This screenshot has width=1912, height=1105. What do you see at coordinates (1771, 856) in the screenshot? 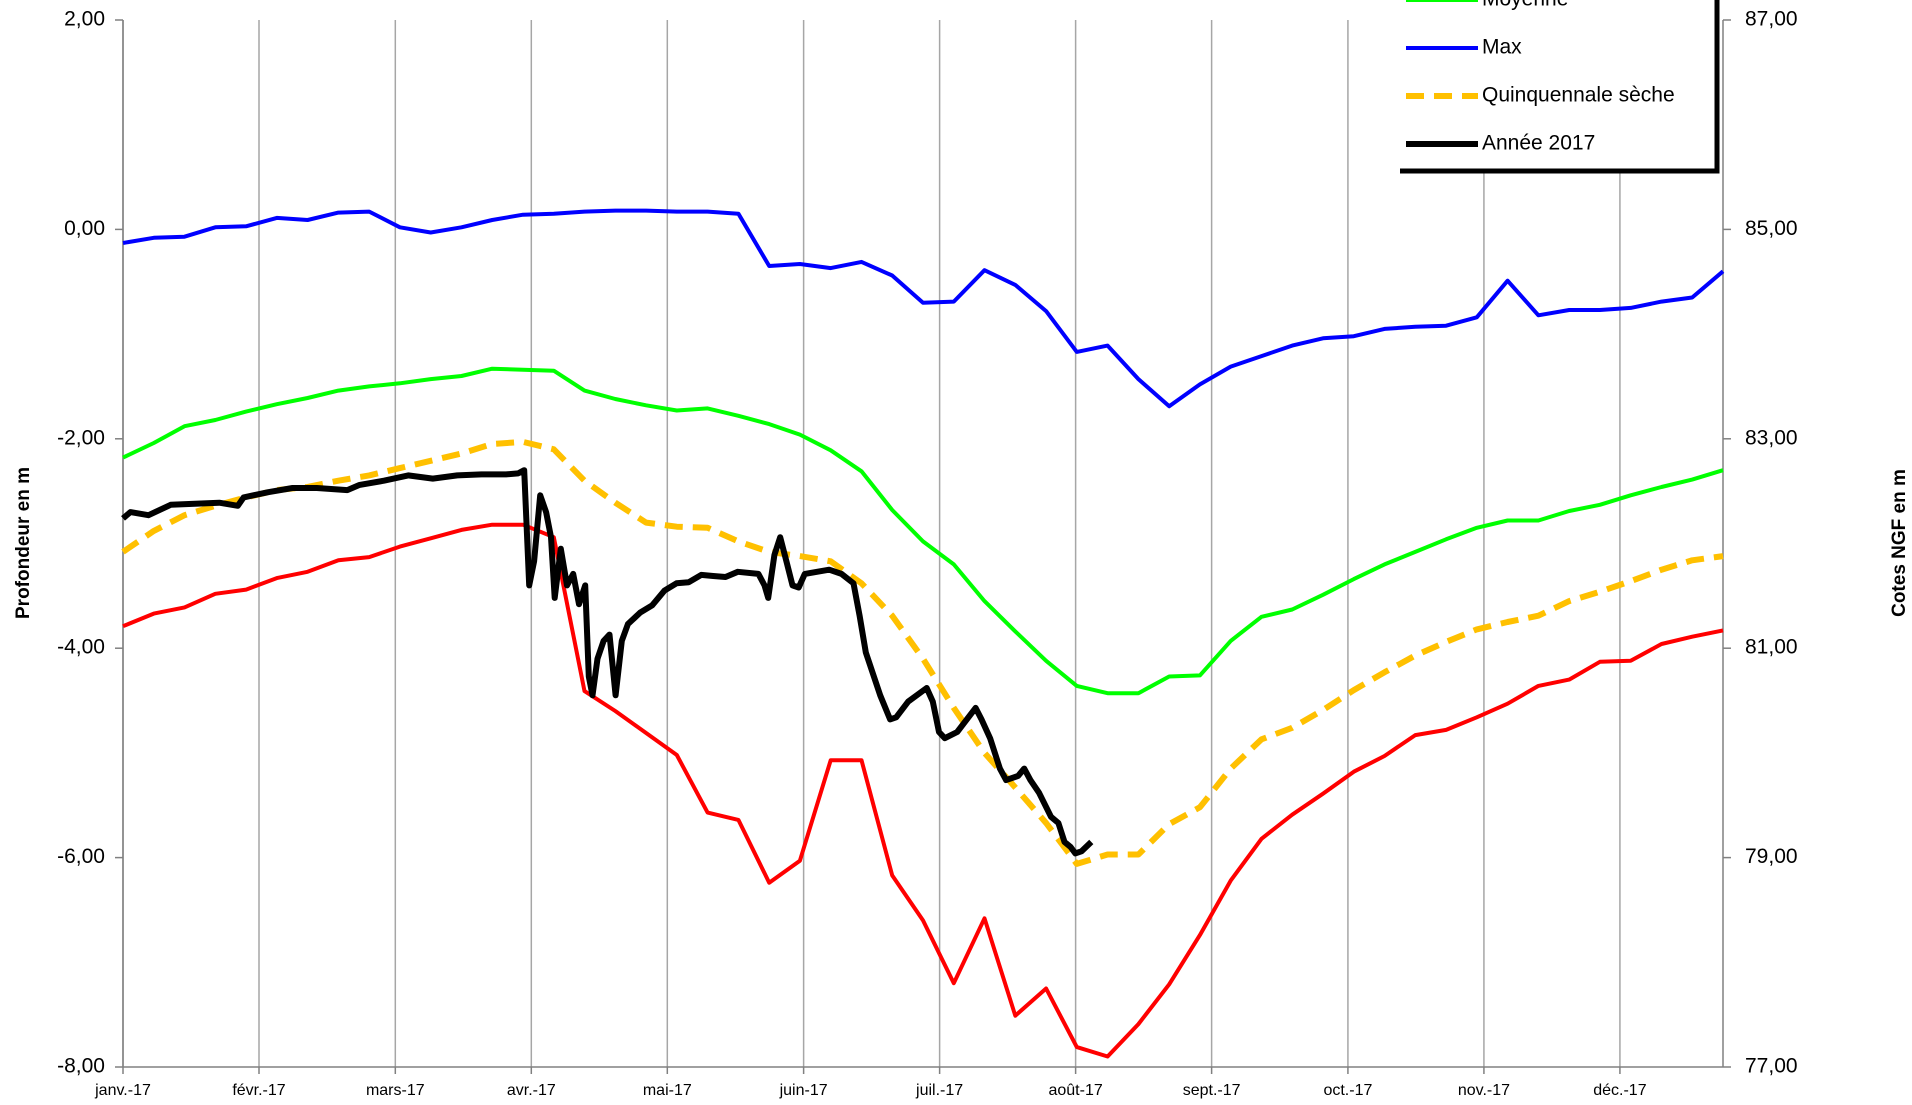
I see `y2-tick-label: 79,00` at bounding box center [1771, 856].